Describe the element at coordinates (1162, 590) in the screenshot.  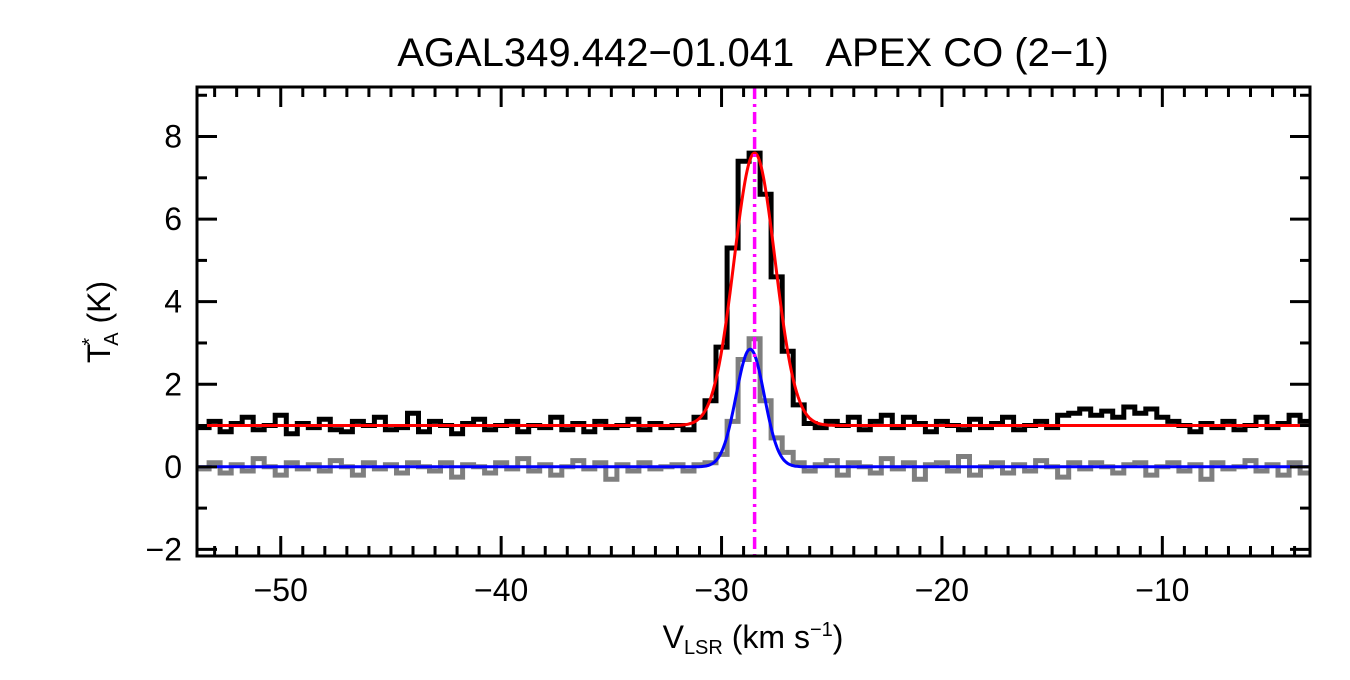
I see `x-tick-label: −10` at that location.